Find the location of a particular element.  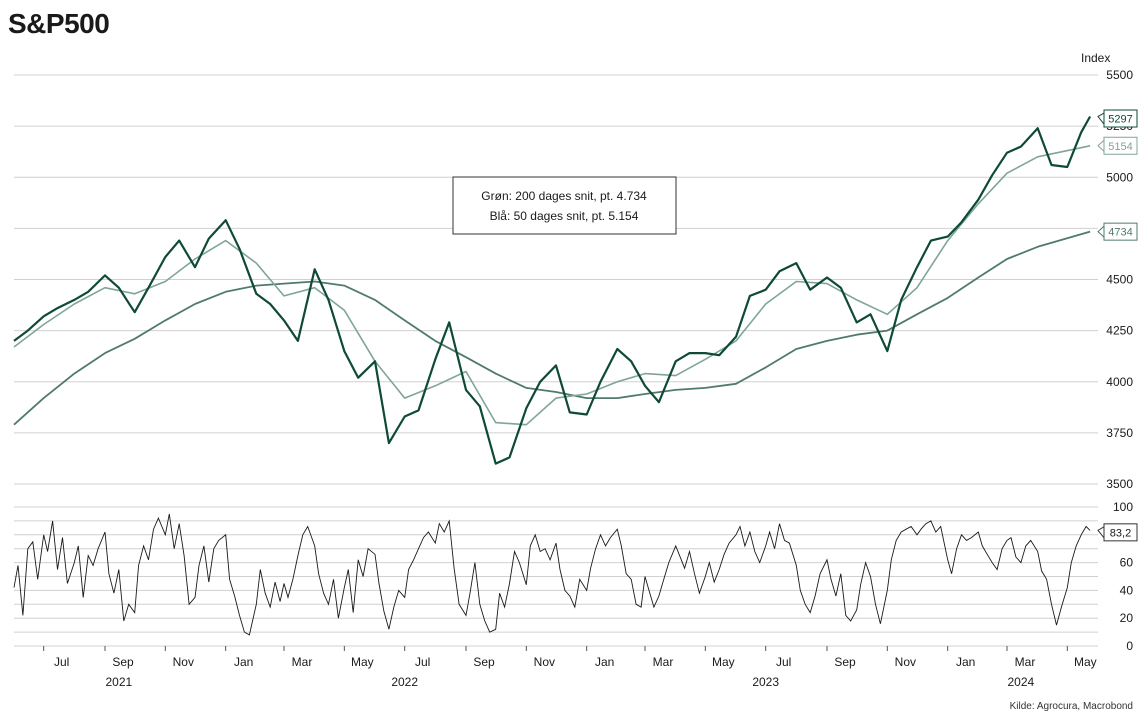

end-value-label: 5297 is located at coordinates (1120, 120).